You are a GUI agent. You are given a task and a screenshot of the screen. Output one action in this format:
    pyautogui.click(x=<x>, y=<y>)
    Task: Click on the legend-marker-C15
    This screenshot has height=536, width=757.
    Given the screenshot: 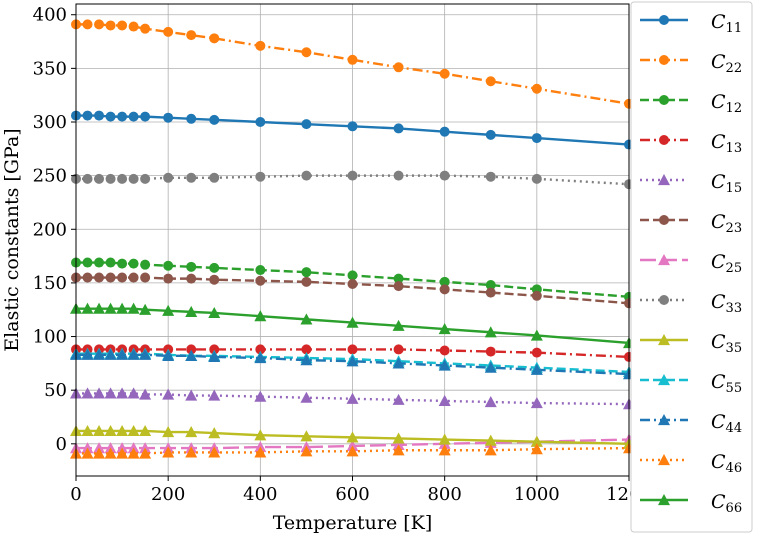 What is the action you would take?
    pyautogui.click(x=664, y=180)
    